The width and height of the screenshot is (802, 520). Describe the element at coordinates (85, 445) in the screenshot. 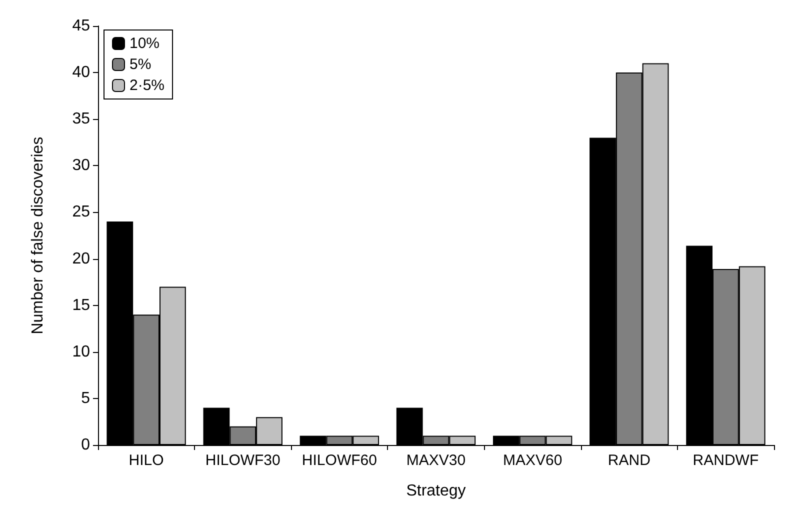

I see `y-tick-label: 0` at that location.